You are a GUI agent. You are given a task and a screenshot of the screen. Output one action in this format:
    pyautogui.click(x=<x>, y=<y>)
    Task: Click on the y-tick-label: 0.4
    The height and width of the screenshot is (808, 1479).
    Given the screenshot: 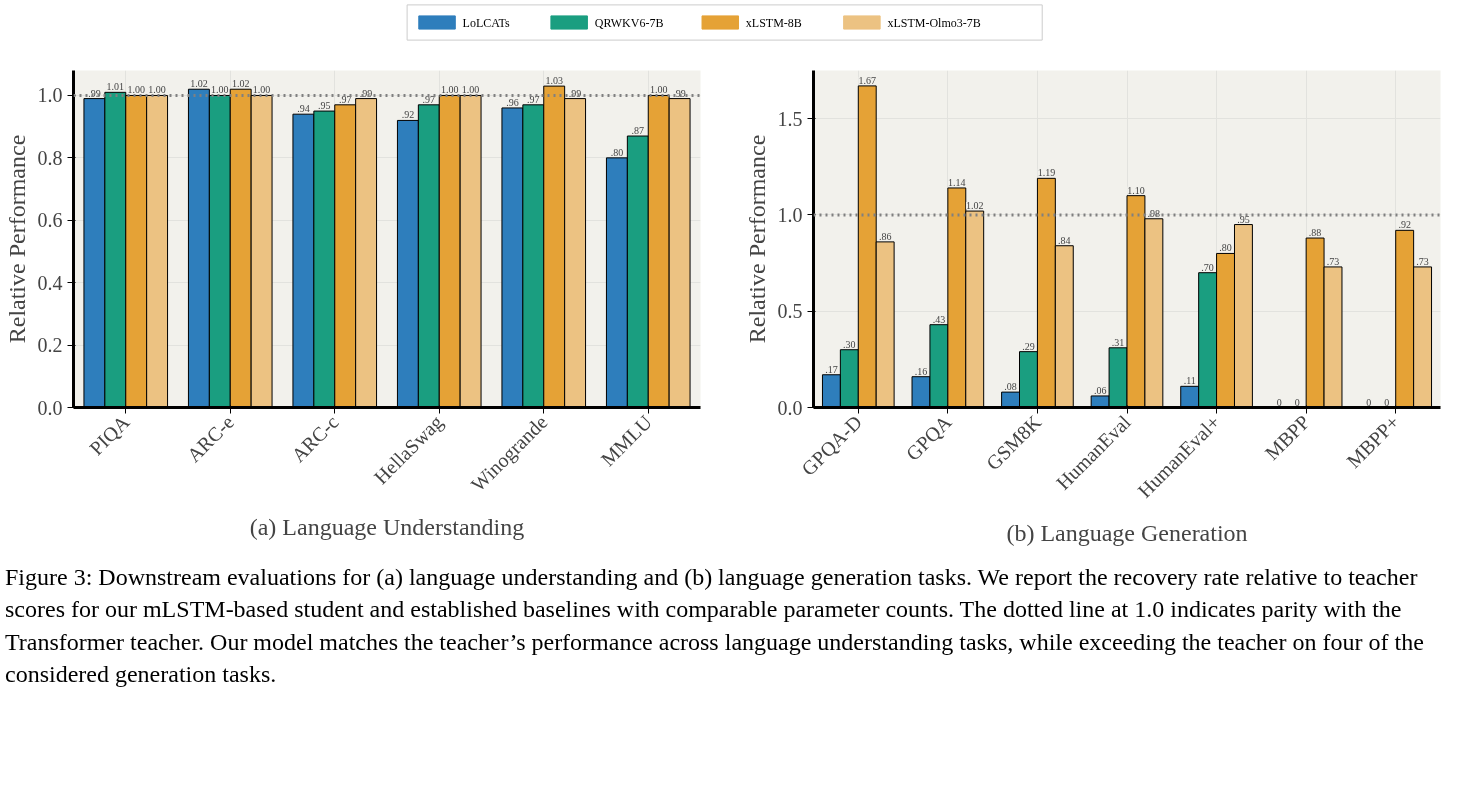 What is the action you would take?
    pyautogui.click(x=50, y=282)
    